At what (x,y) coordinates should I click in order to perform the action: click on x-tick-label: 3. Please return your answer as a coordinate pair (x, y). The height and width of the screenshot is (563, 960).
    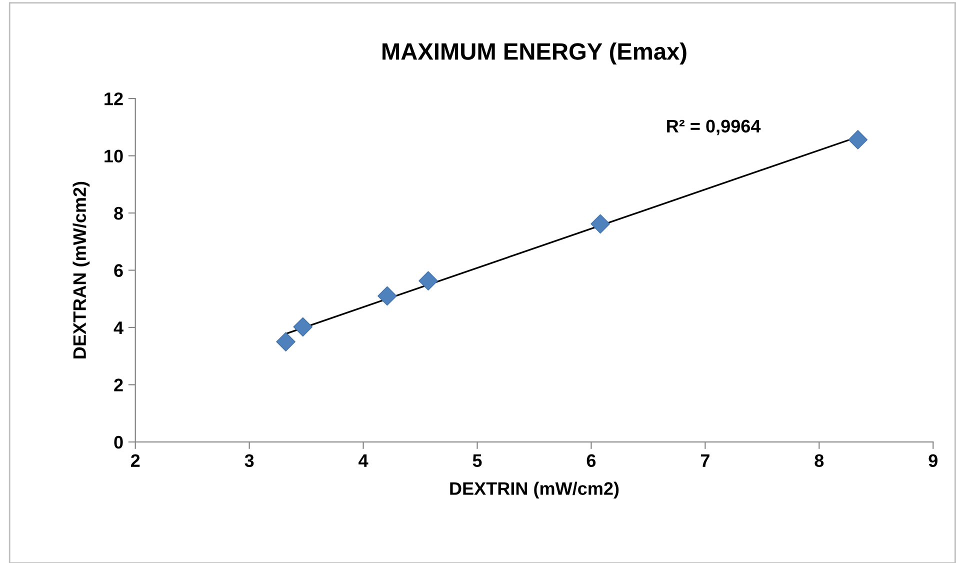
    Looking at the image, I should click on (249, 461).